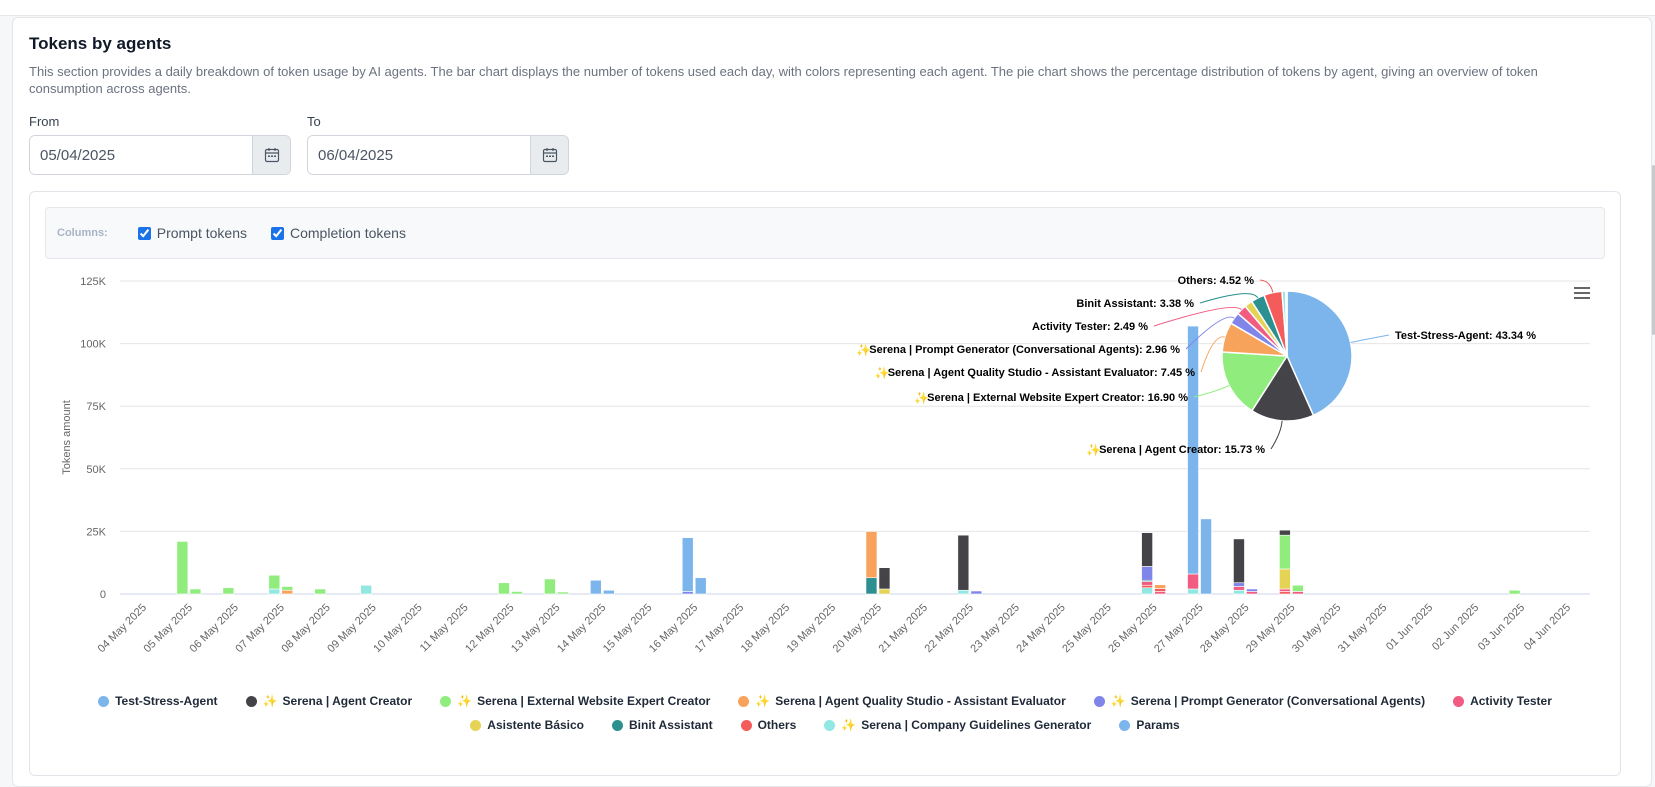 The height and width of the screenshot is (787, 1655). What do you see at coordinates (1653, 250) in the screenshot?
I see `page-scrollbar` at bounding box center [1653, 250].